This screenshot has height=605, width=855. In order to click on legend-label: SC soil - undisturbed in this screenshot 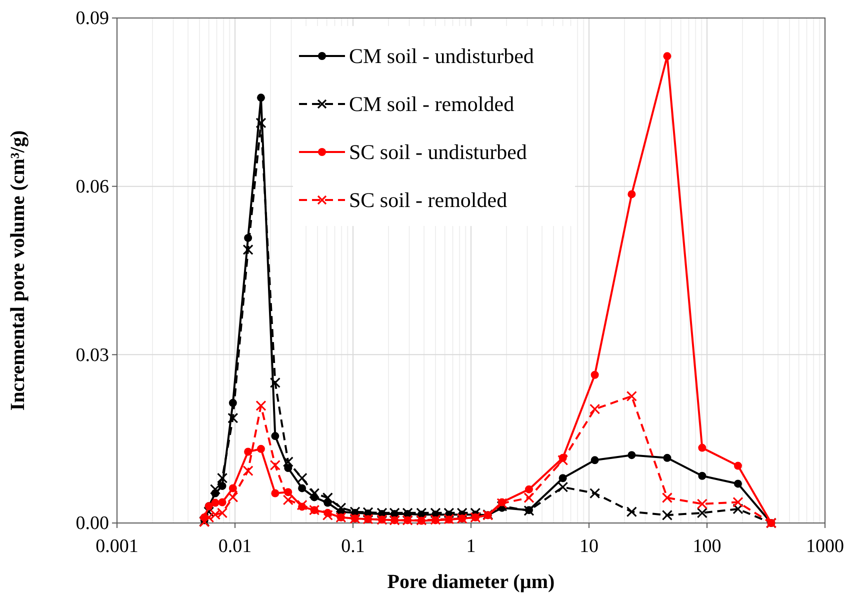, I will do `click(438, 152)`.